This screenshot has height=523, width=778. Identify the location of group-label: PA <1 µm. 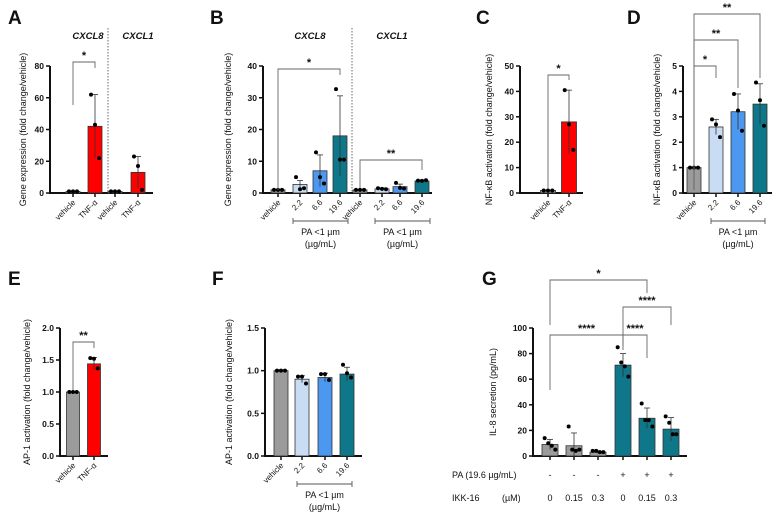
(738, 232).